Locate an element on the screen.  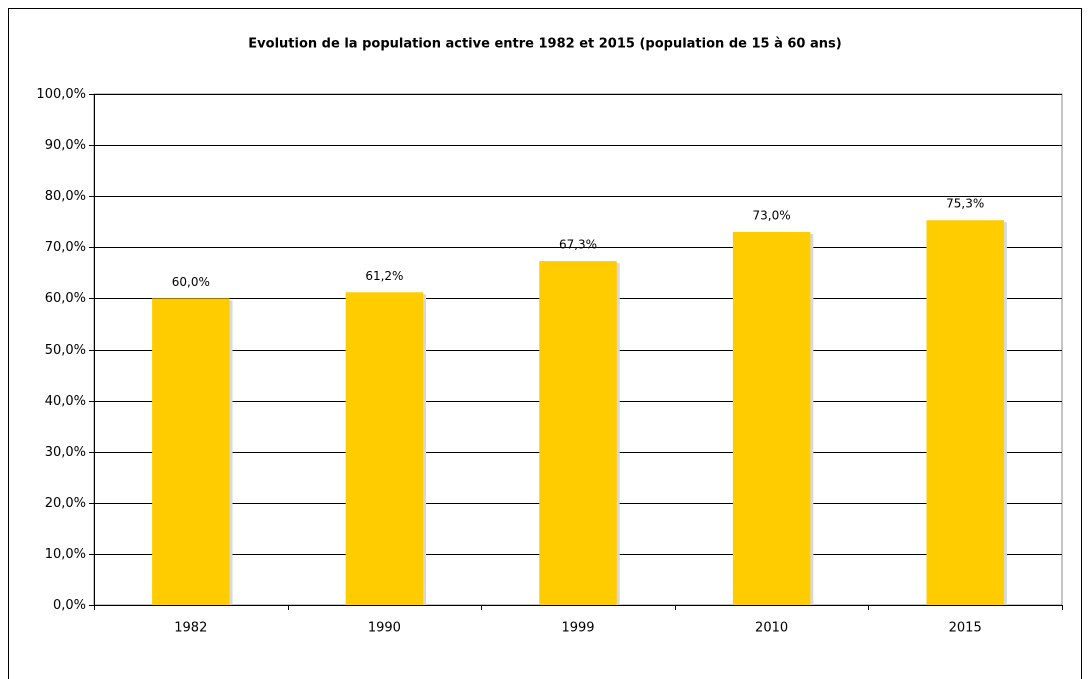
x-tick-label: 2010 is located at coordinates (771, 628).